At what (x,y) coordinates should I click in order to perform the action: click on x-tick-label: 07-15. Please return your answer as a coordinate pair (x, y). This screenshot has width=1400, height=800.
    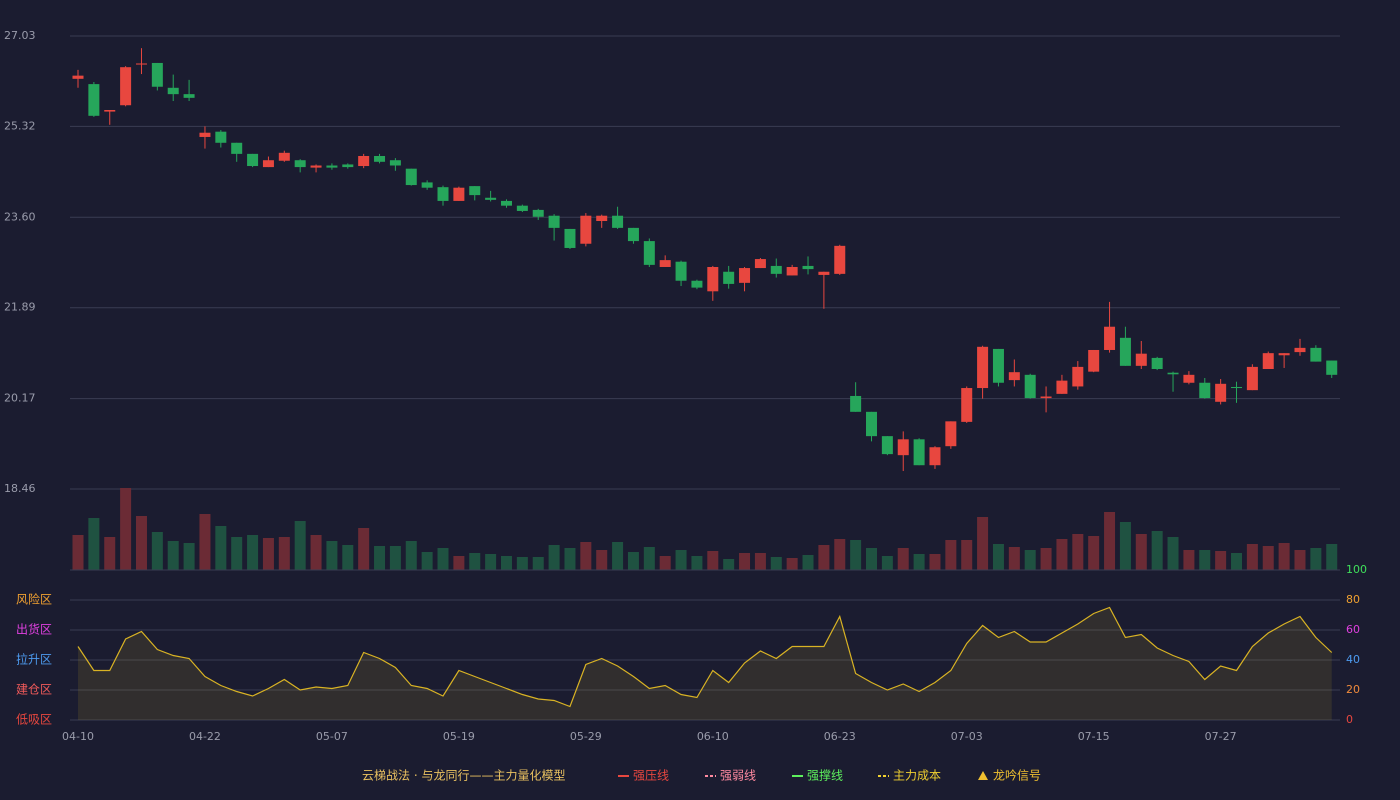
    Looking at the image, I should click on (1094, 736).